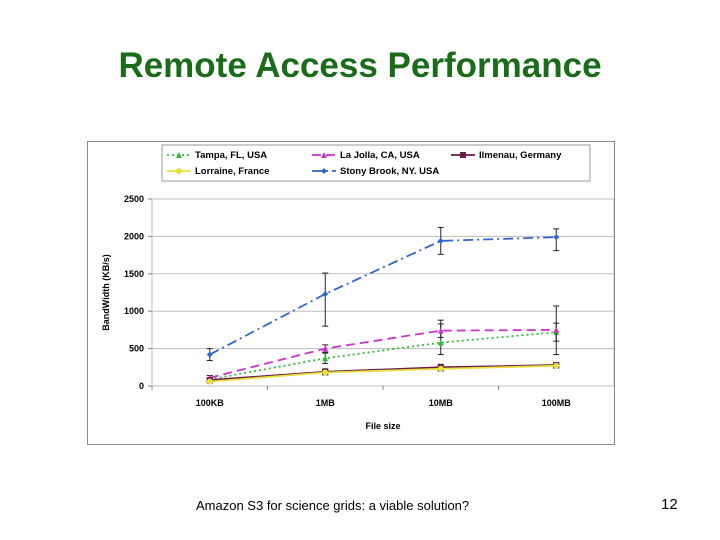  Describe the element at coordinates (557, 403) in the screenshot. I see `x-tick-label: 100MB` at that location.